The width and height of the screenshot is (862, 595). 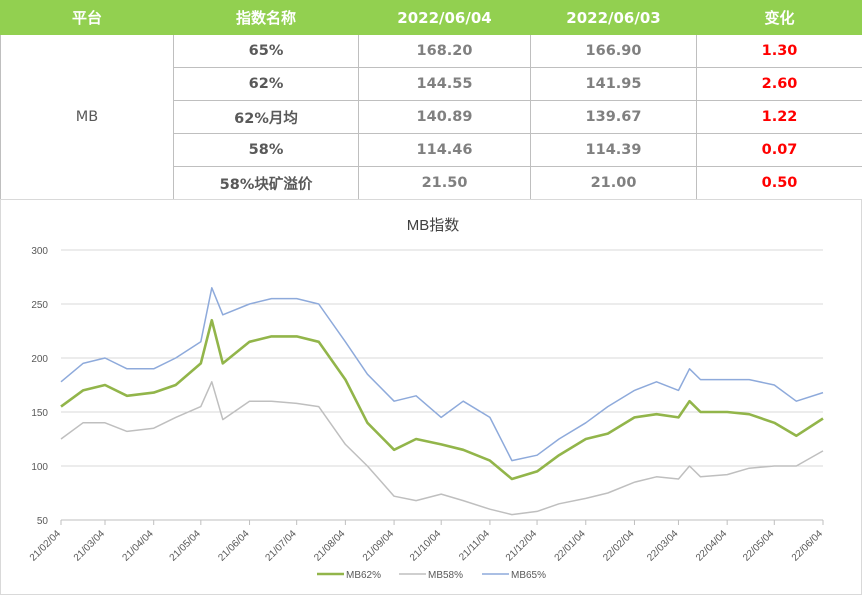 I want to click on x-tick-label: 21/10/04, so click(x=426, y=546).